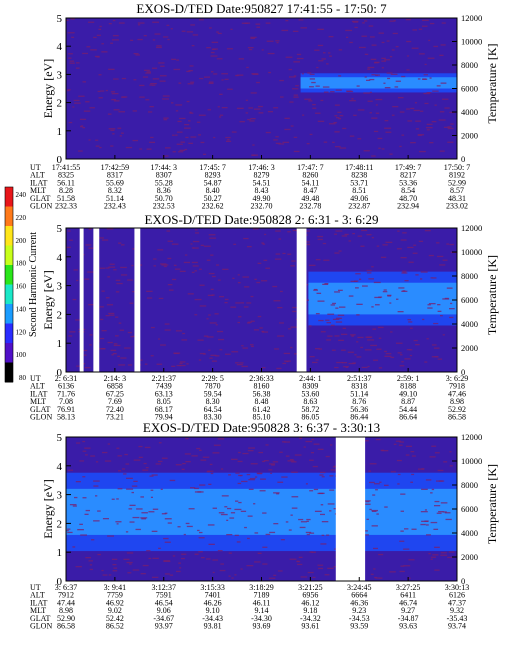 The width and height of the screenshot is (505, 649). What do you see at coordinates (115, 198) in the screenshot?
I see `table-cell: 51.14` at bounding box center [115, 198].